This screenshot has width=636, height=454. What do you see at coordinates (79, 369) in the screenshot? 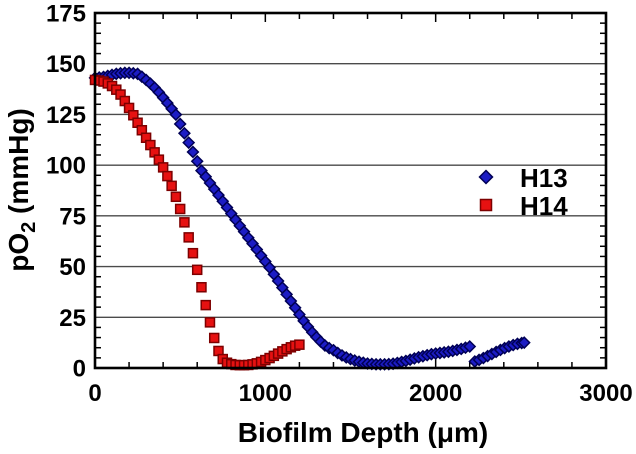
I see `y-tick-label-0: 0` at bounding box center [79, 369].